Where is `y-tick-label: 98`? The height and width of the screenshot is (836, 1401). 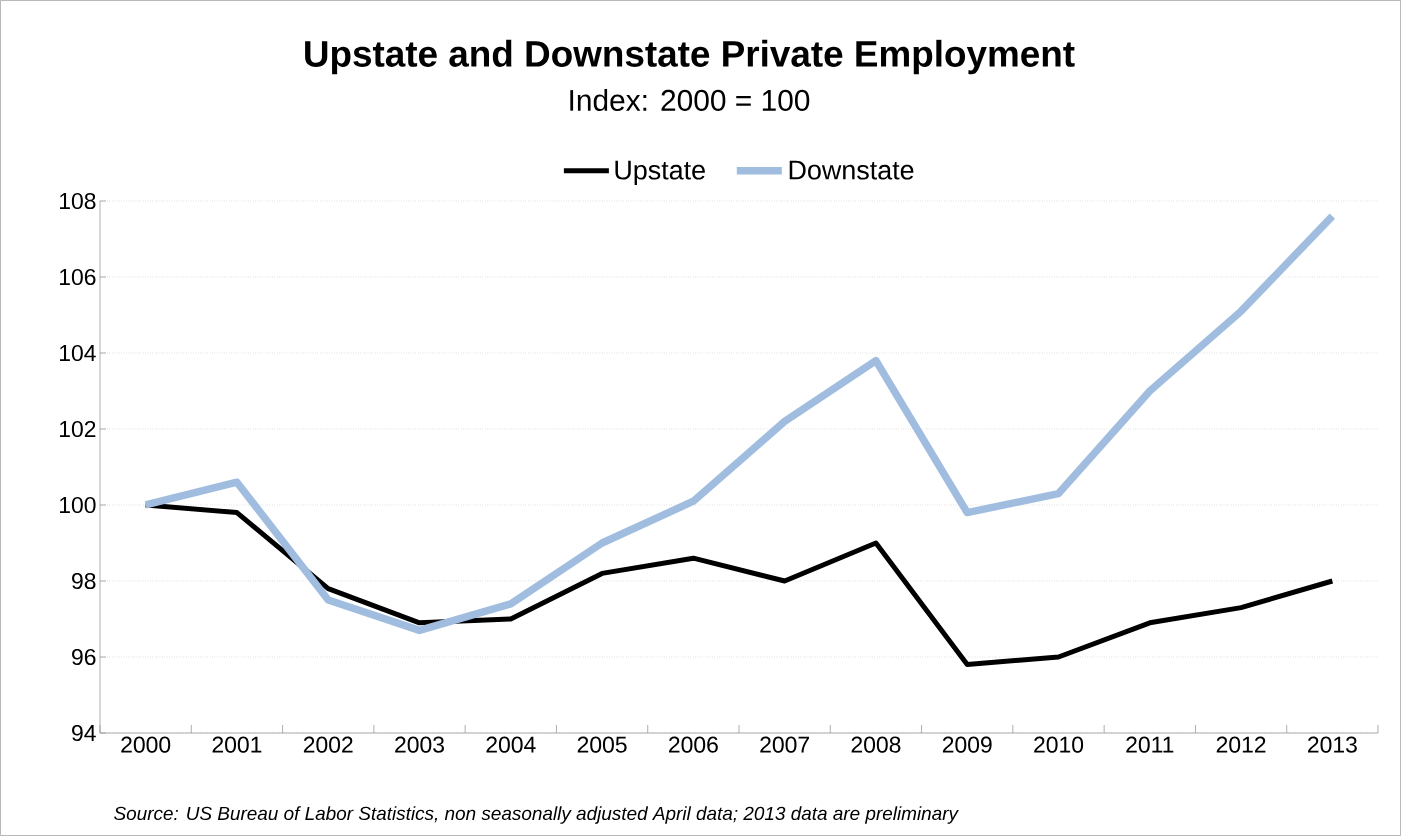
y-tick-label: 98 is located at coordinates (84, 581).